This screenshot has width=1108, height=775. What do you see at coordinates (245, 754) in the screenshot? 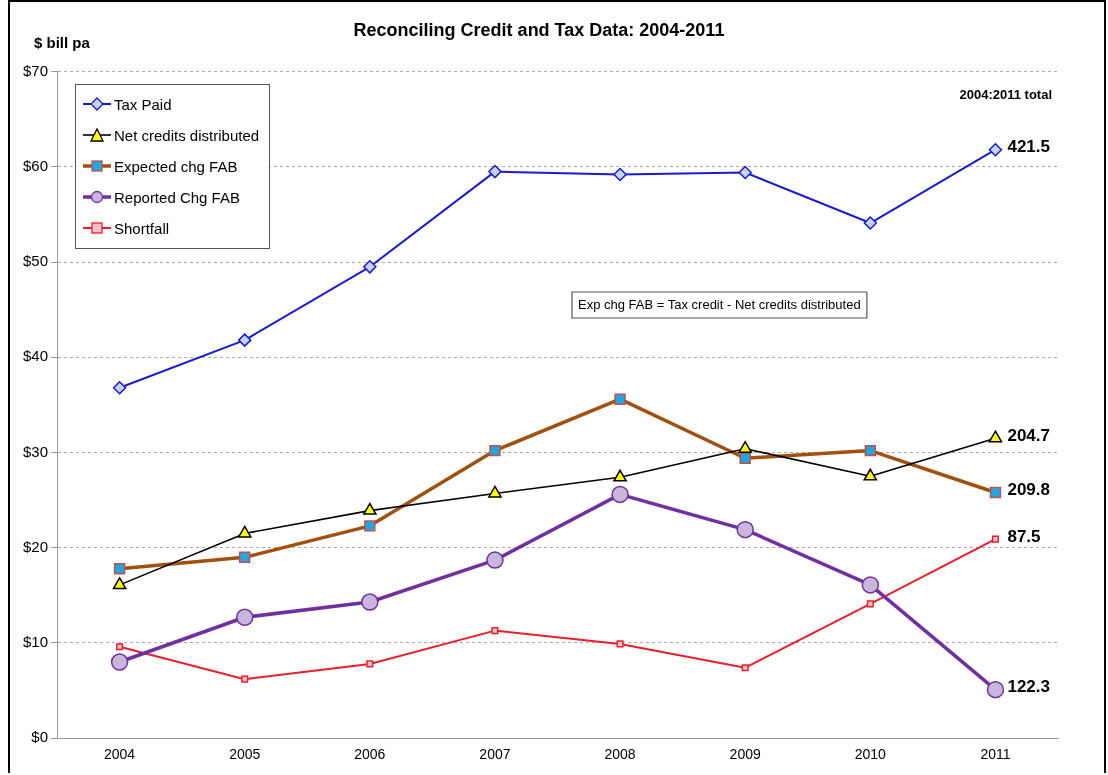
I see `x-tick-label: 2005` at bounding box center [245, 754].